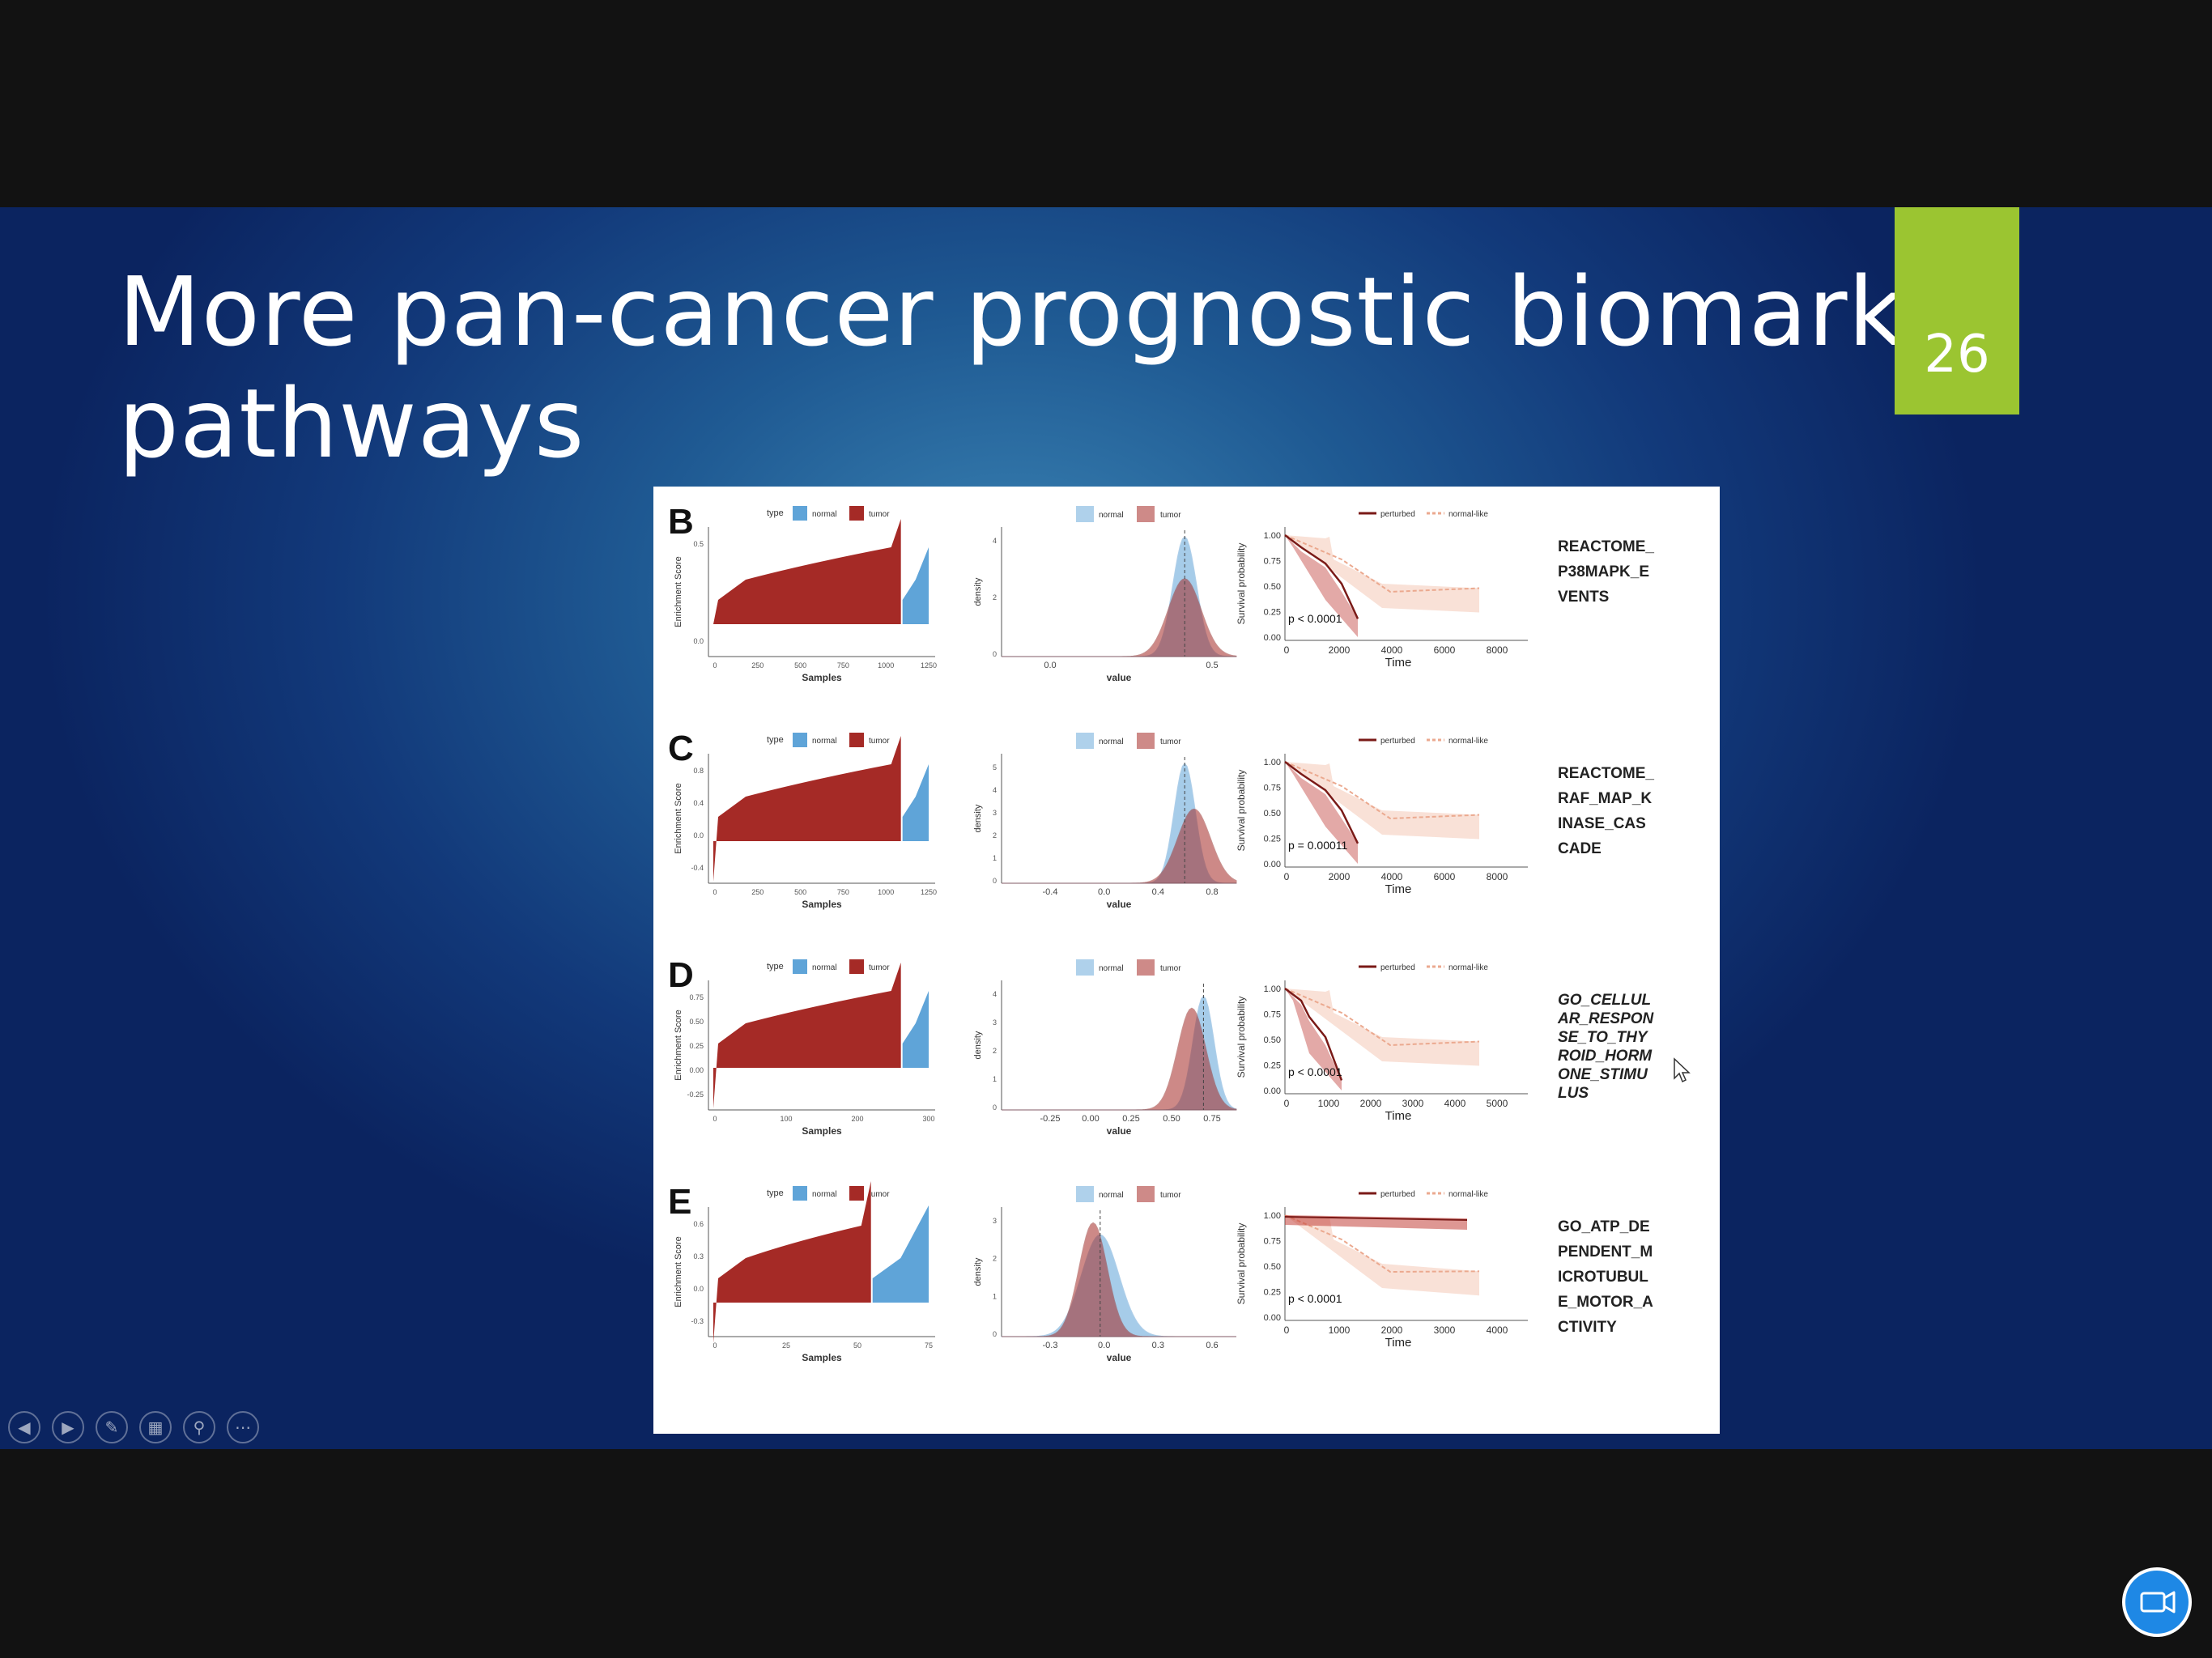 Image resolution: width=2212 pixels, height=1658 pixels. What do you see at coordinates (1606, 1302) in the screenshot?
I see `pathway-name-line: E_MOTOR_A` at bounding box center [1606, 1302].